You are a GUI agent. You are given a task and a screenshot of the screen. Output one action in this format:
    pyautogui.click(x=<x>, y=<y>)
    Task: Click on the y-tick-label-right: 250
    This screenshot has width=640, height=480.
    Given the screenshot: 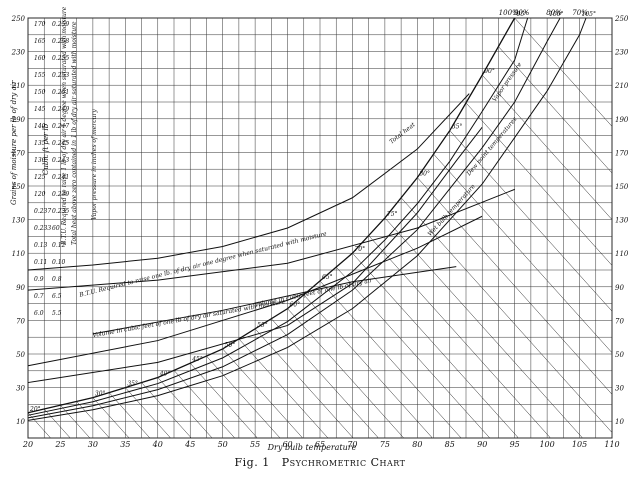 What is the action you would take?
    pyautogui.click(x=621, y=19)
    